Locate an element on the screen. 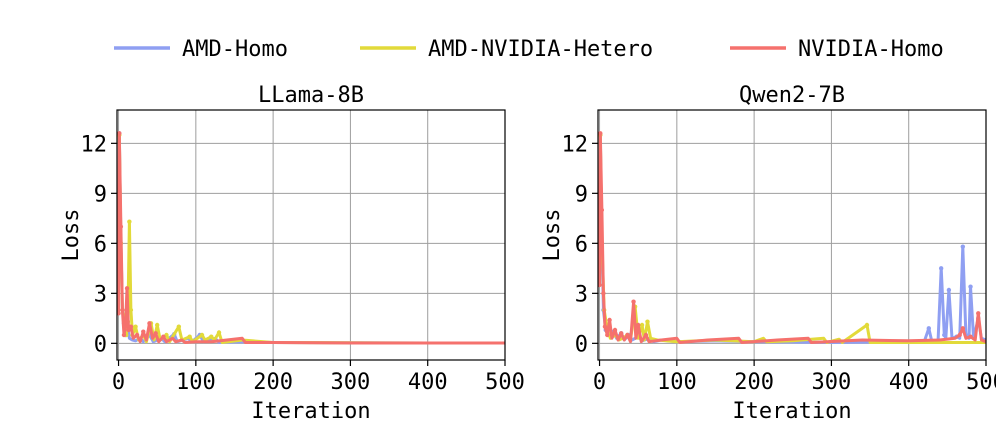 This screenshot has height=439, width=996. chart-title: Qwen2-7B is located at coordinates (792, 95).